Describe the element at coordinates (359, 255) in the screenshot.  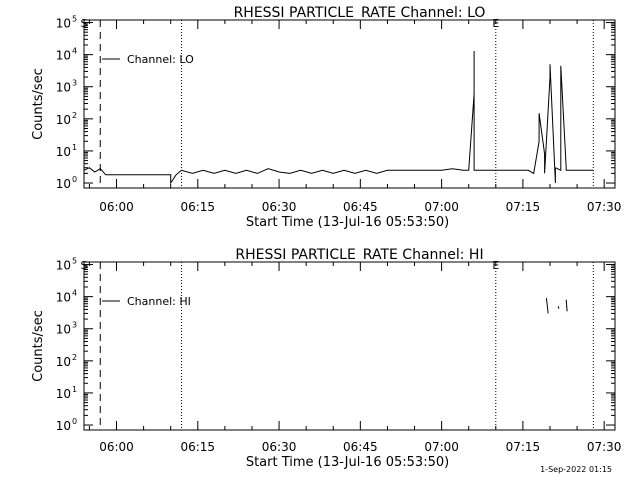
I see `chart-title: RHESSI PARTICLE_RATE Channel: HI` at that location.